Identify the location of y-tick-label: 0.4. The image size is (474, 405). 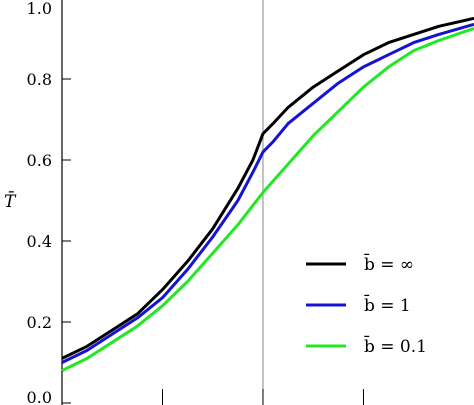
(39, 241).